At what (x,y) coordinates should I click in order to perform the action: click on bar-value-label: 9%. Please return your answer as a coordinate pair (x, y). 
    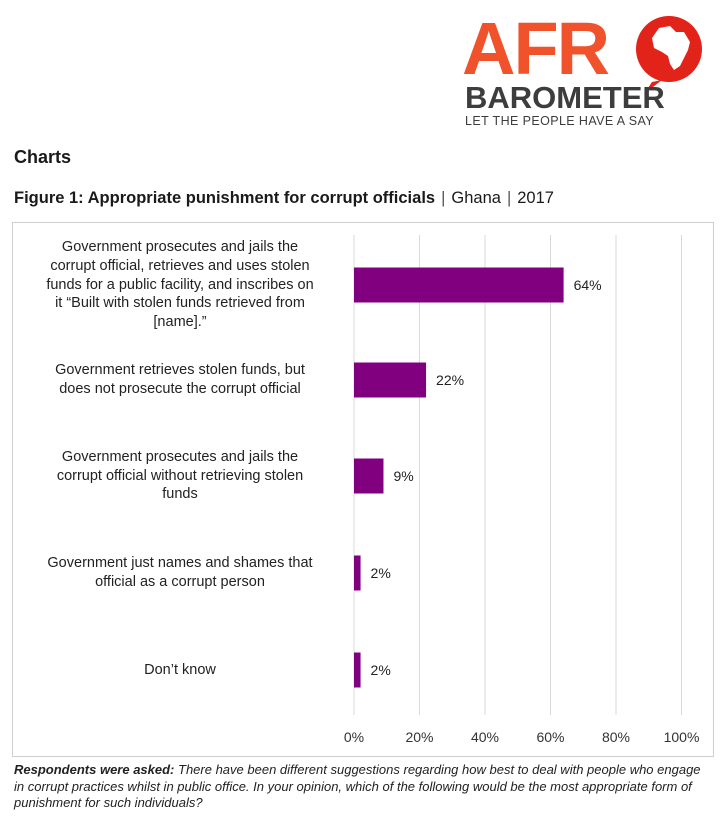
    Looking at the image, I should click on (403, 476).